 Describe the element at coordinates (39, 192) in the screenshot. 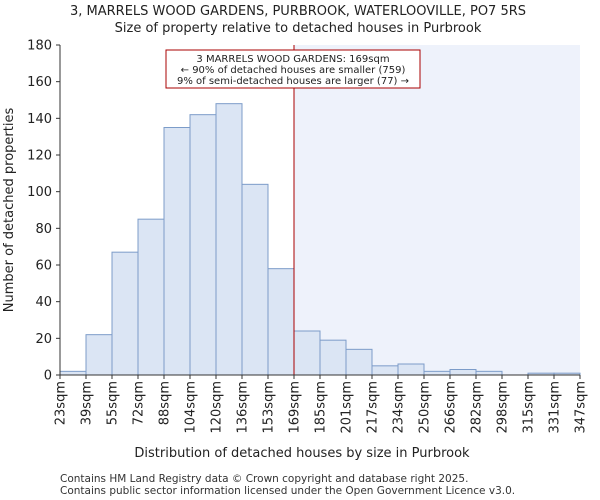

I see `y-tick-label: 100` at that location.